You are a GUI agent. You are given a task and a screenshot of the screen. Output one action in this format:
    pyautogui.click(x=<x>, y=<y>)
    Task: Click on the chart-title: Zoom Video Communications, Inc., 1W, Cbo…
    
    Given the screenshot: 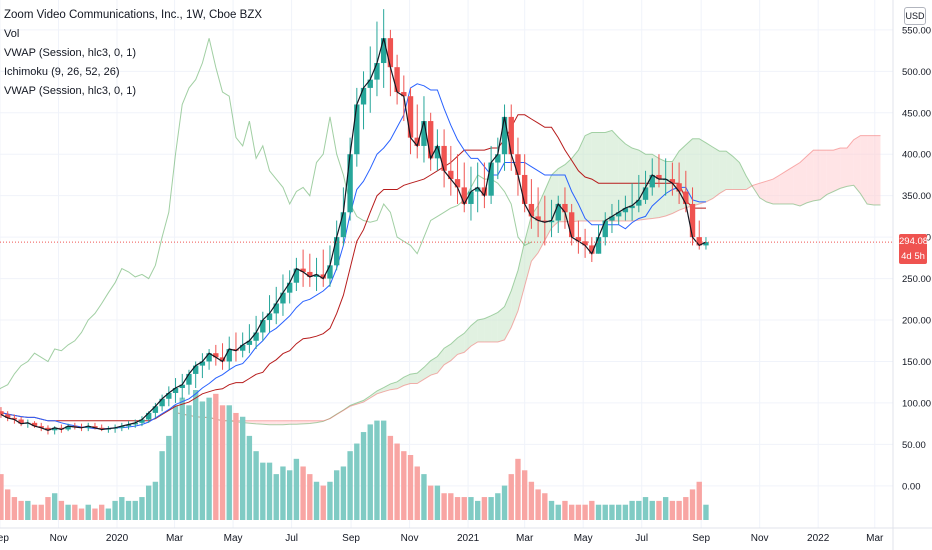 What is the action you would take?
    pyautogui.click(x=133, y=15)
    